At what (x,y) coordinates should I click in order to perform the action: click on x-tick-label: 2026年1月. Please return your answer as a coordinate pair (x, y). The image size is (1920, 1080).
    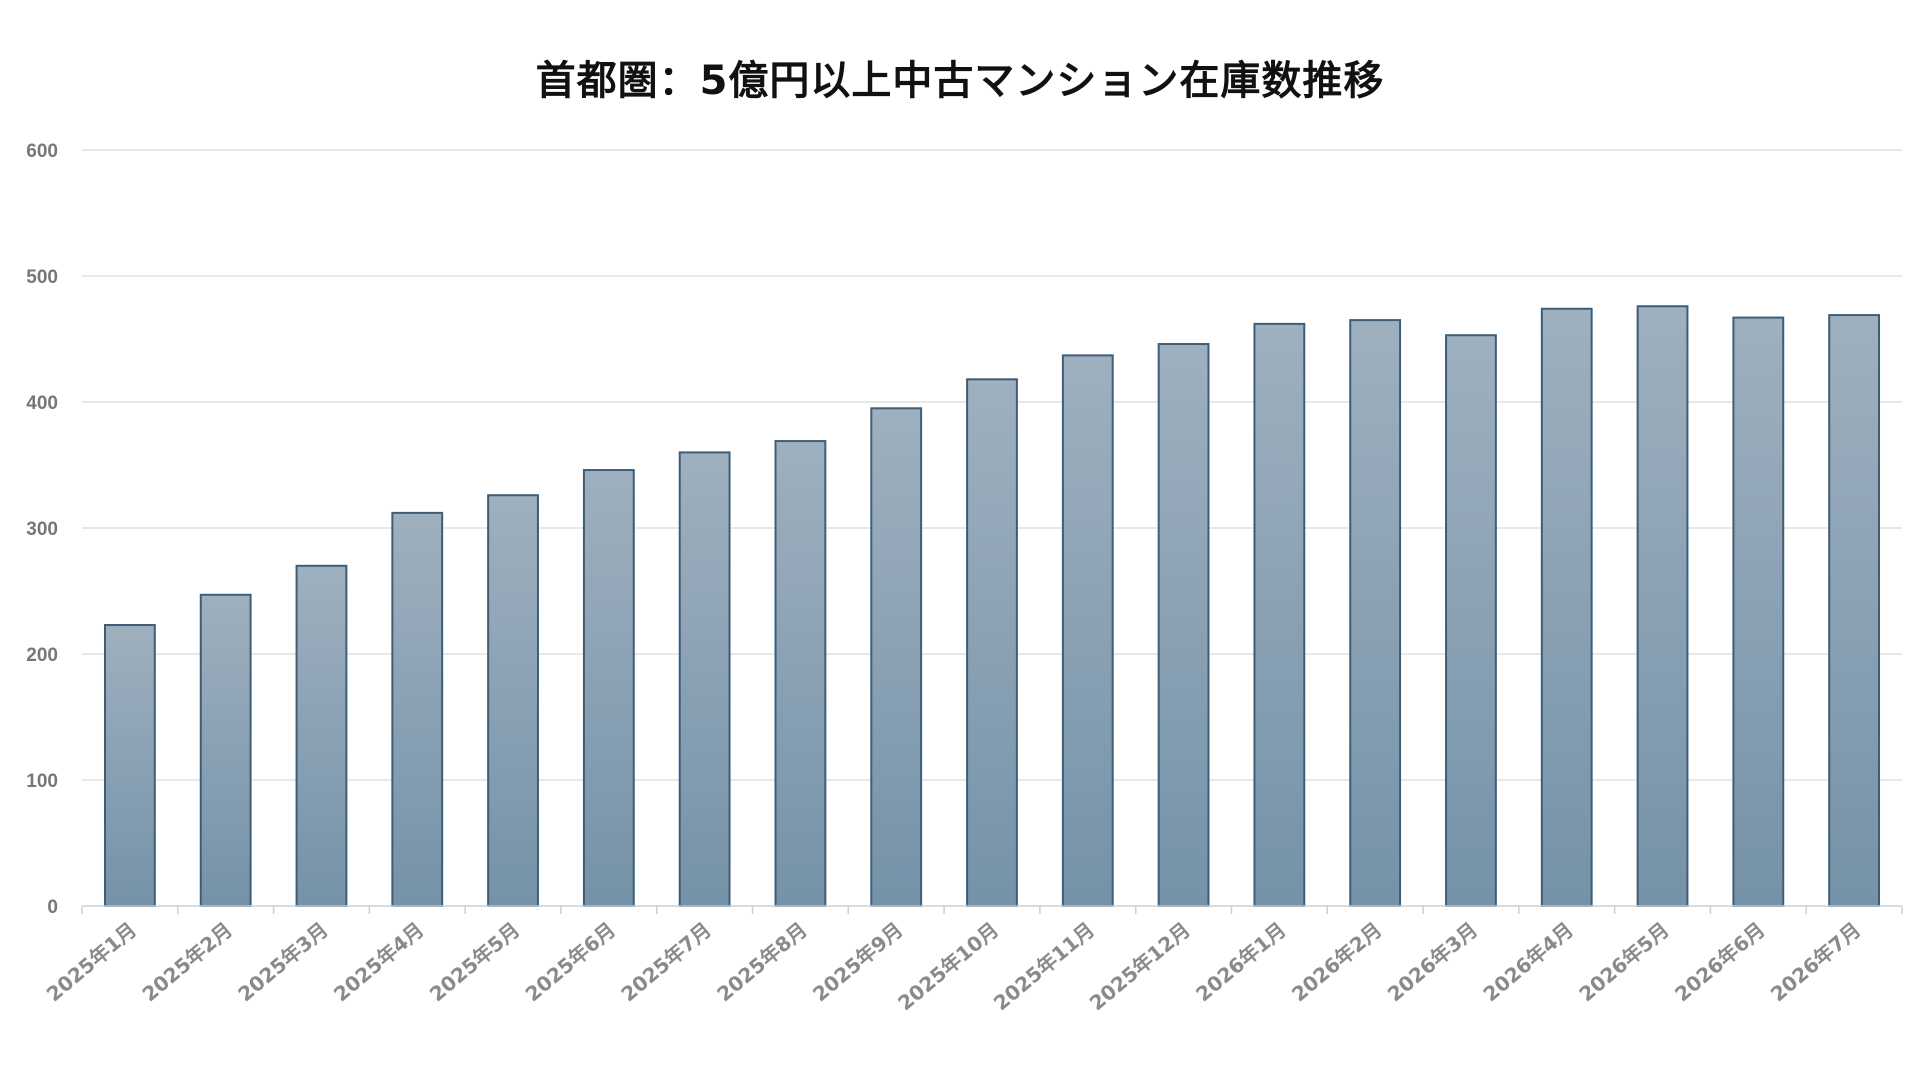
    Looking at the image, I should click on (1240, 961).